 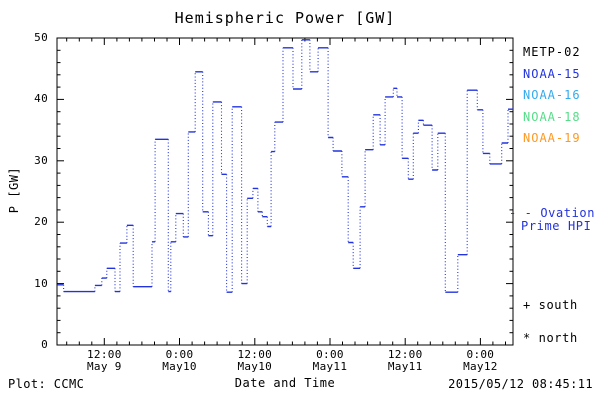 I want to click on x-tick-label: 12:00 May 9, so click(x=104, y=360).